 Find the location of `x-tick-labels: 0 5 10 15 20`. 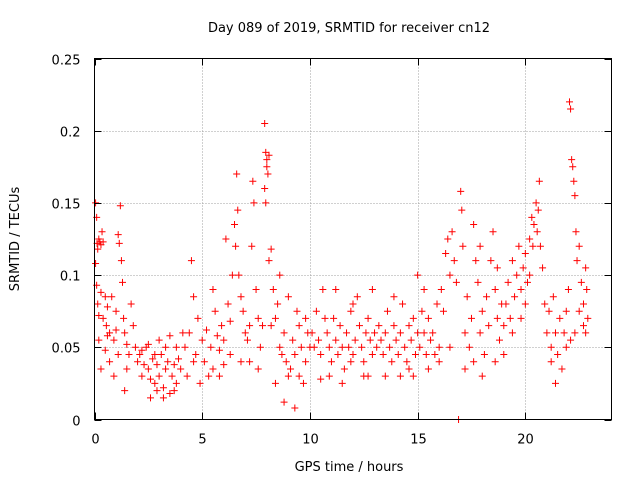

x-tick-labels: 0 5 10 15 20 is located at coordinates (312, 440).